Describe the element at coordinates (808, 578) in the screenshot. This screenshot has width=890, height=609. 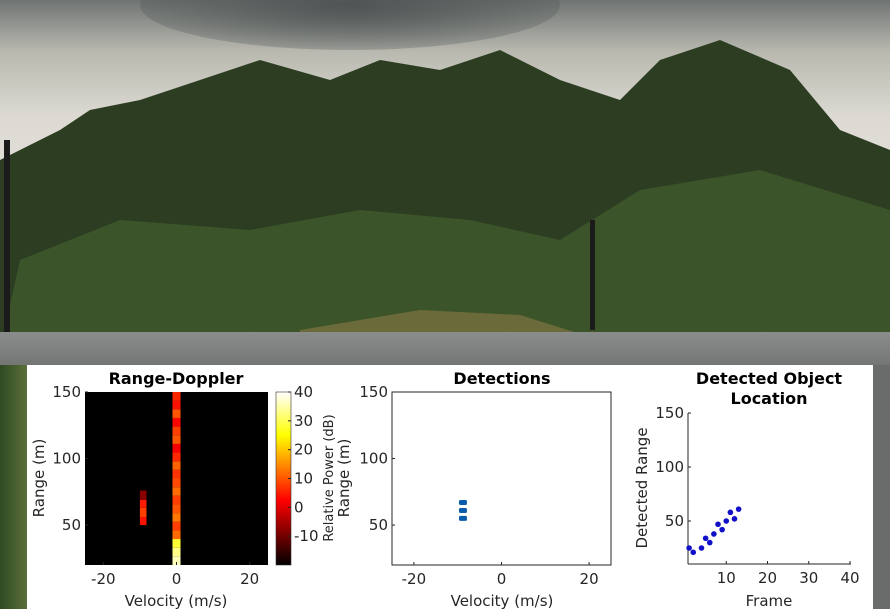
I see `loc-xtick-label: 30` at that location.